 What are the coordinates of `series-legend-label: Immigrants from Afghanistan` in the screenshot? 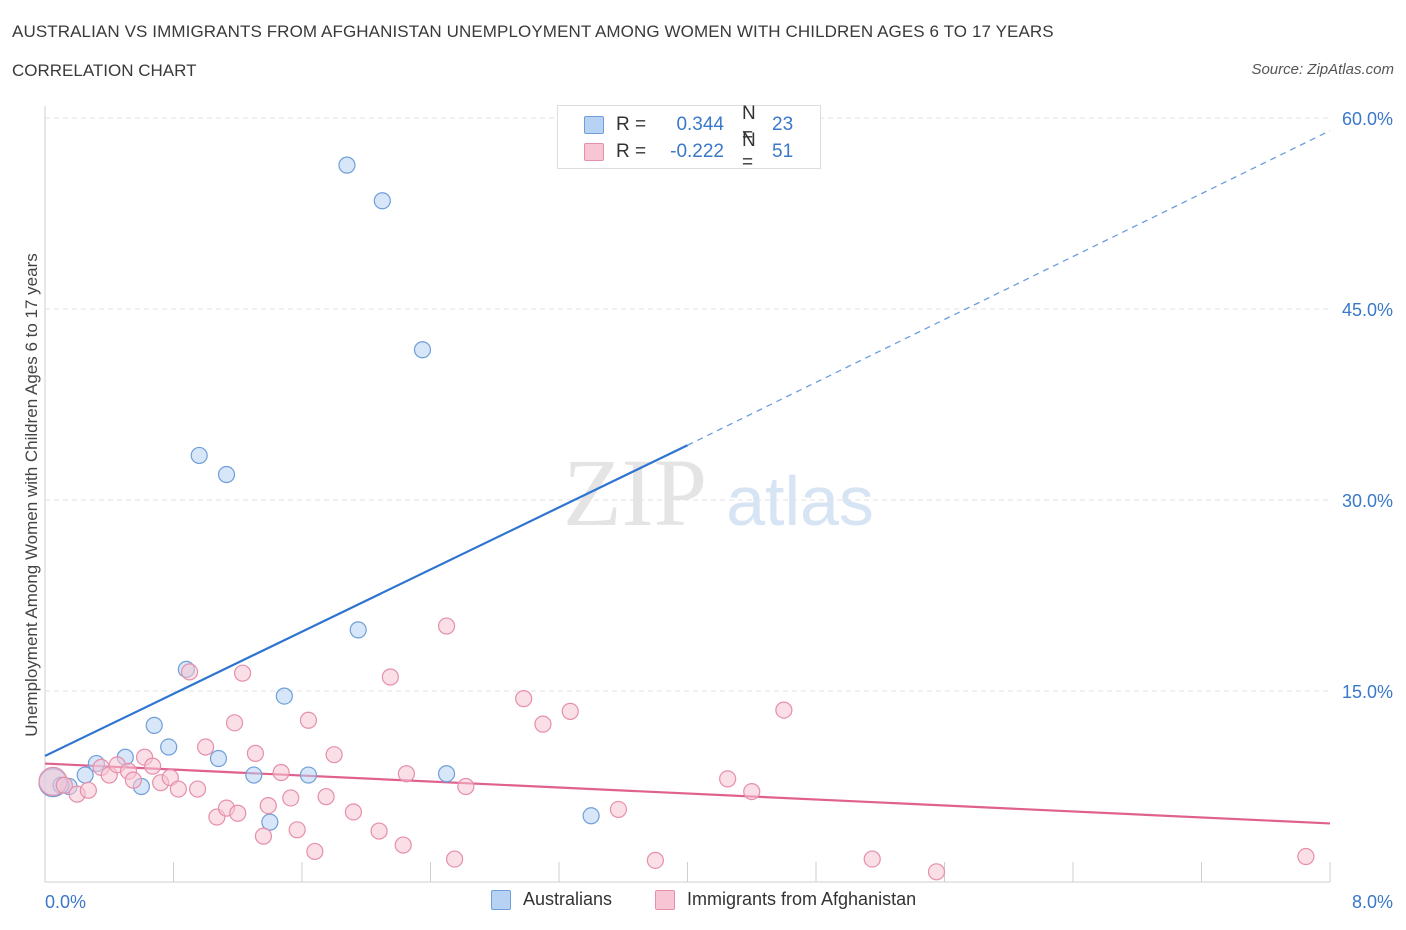 It's located at (802, 899).